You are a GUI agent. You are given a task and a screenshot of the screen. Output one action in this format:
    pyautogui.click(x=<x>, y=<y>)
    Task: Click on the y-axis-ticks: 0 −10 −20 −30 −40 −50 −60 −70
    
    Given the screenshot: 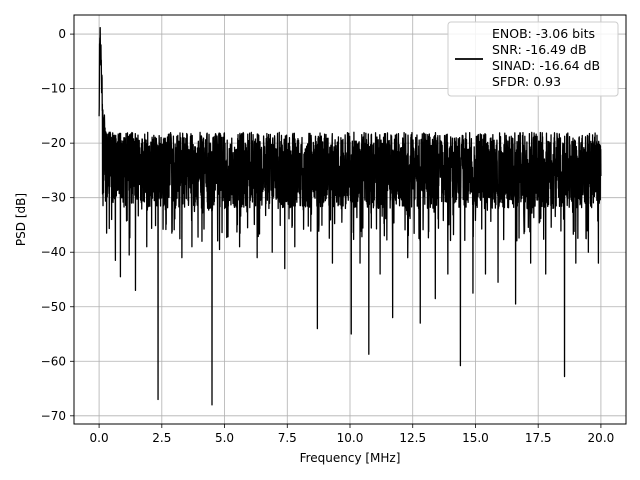 What is the action you would take?
    pyautogui.click(x=57, y=225)
    